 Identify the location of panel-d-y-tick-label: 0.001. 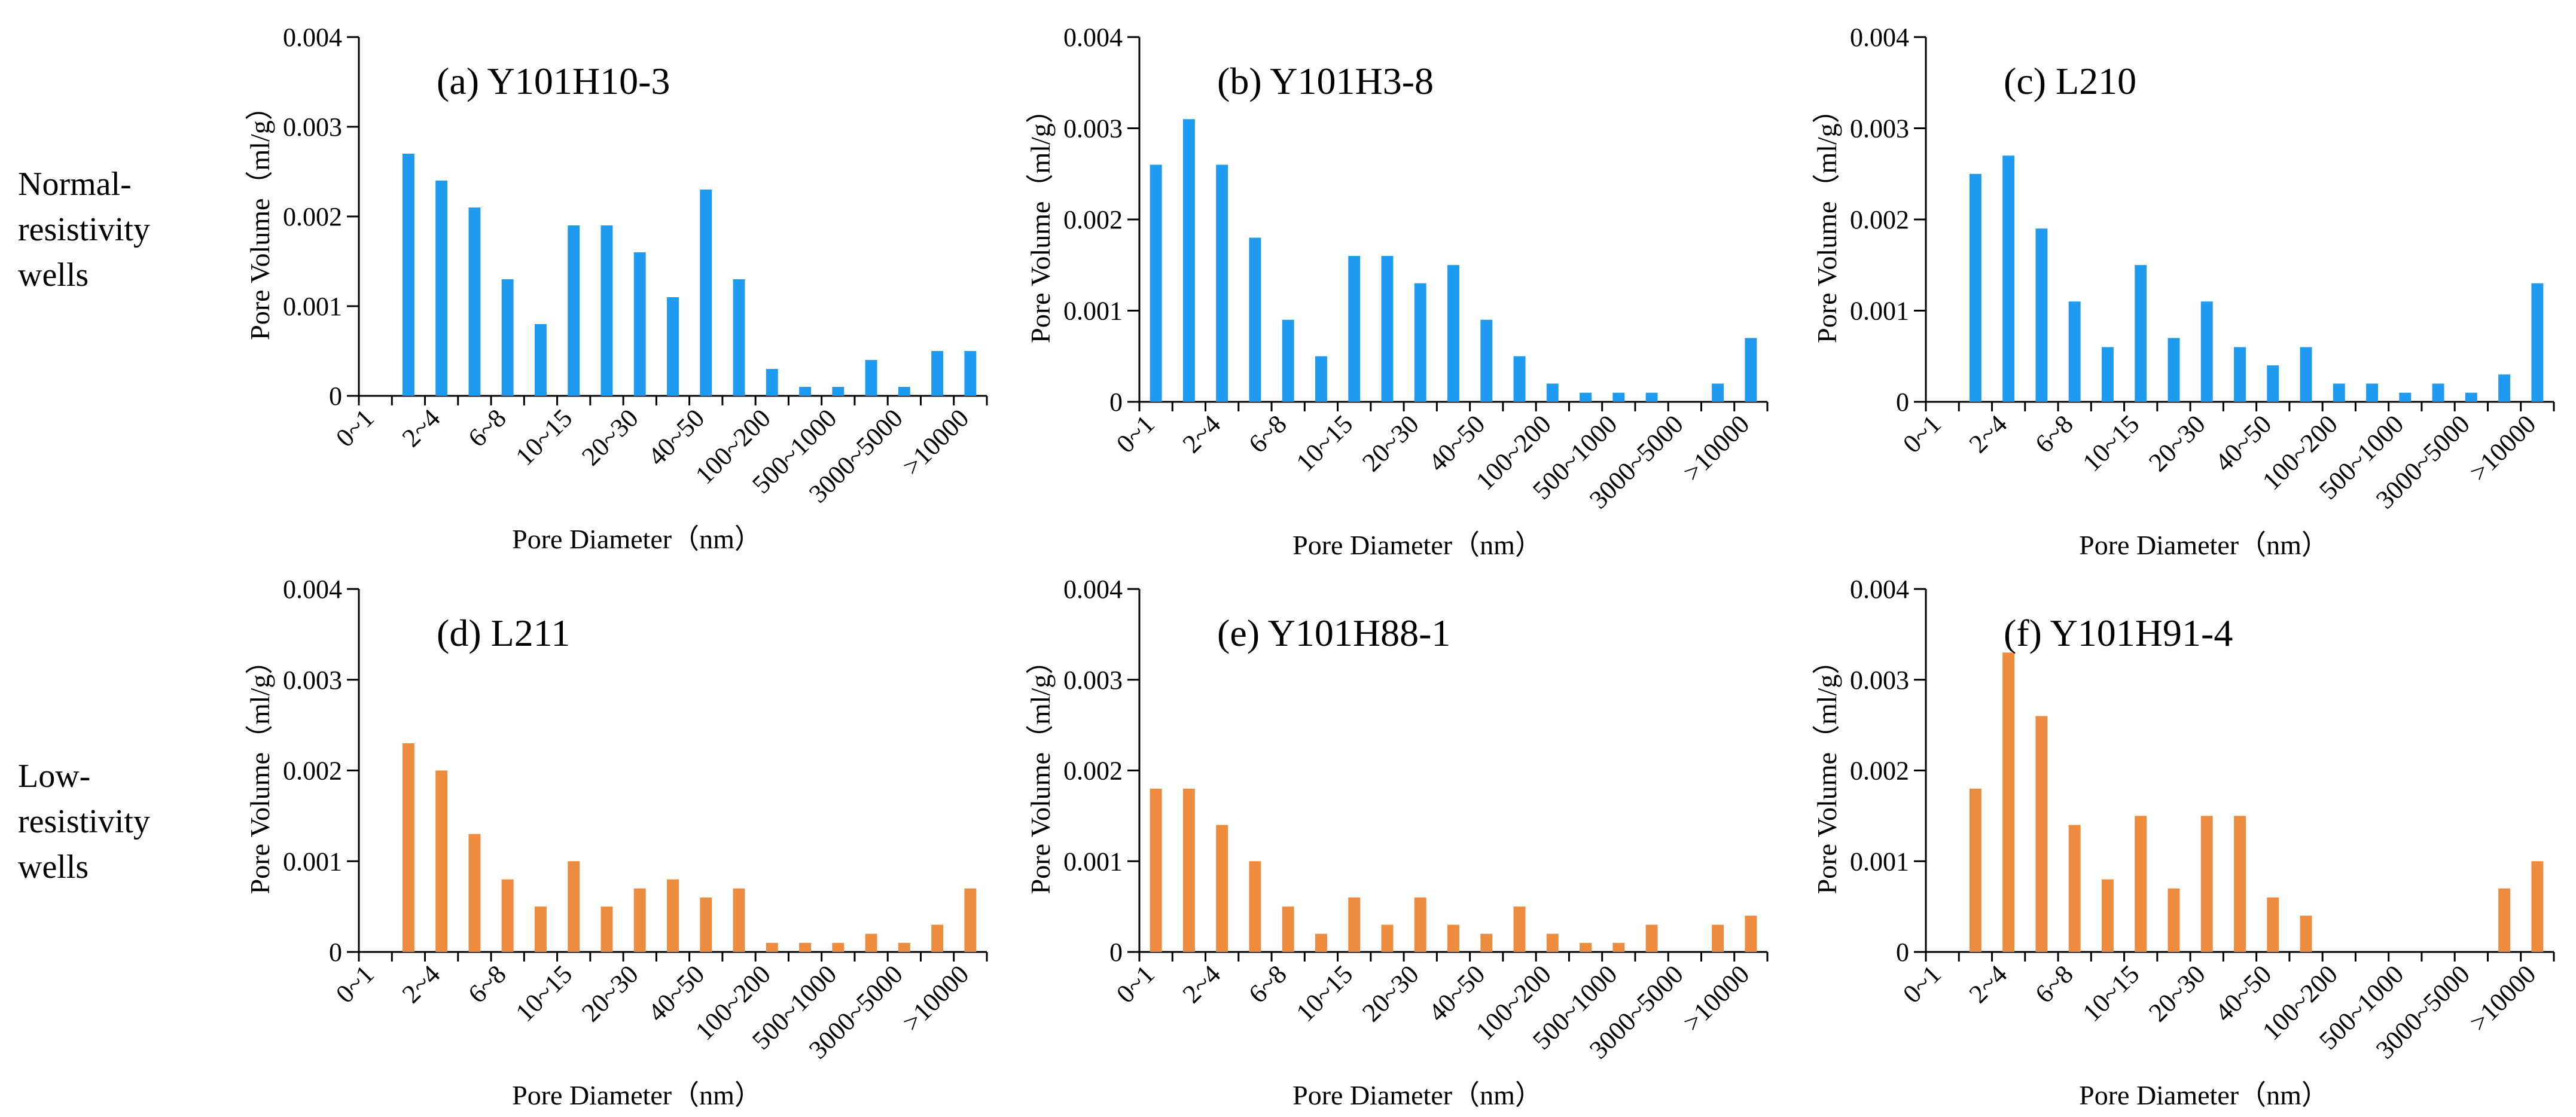
(312, 861).